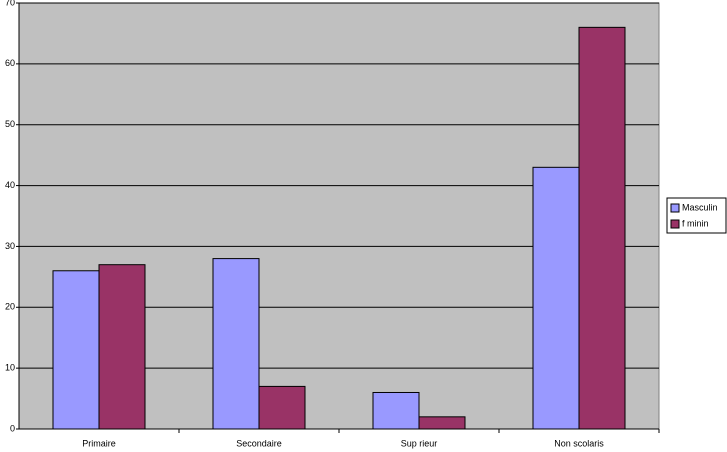  Describe the element at coordinates (12, 428) in the screenshot. I see `y-tick-label: 0` at that location.